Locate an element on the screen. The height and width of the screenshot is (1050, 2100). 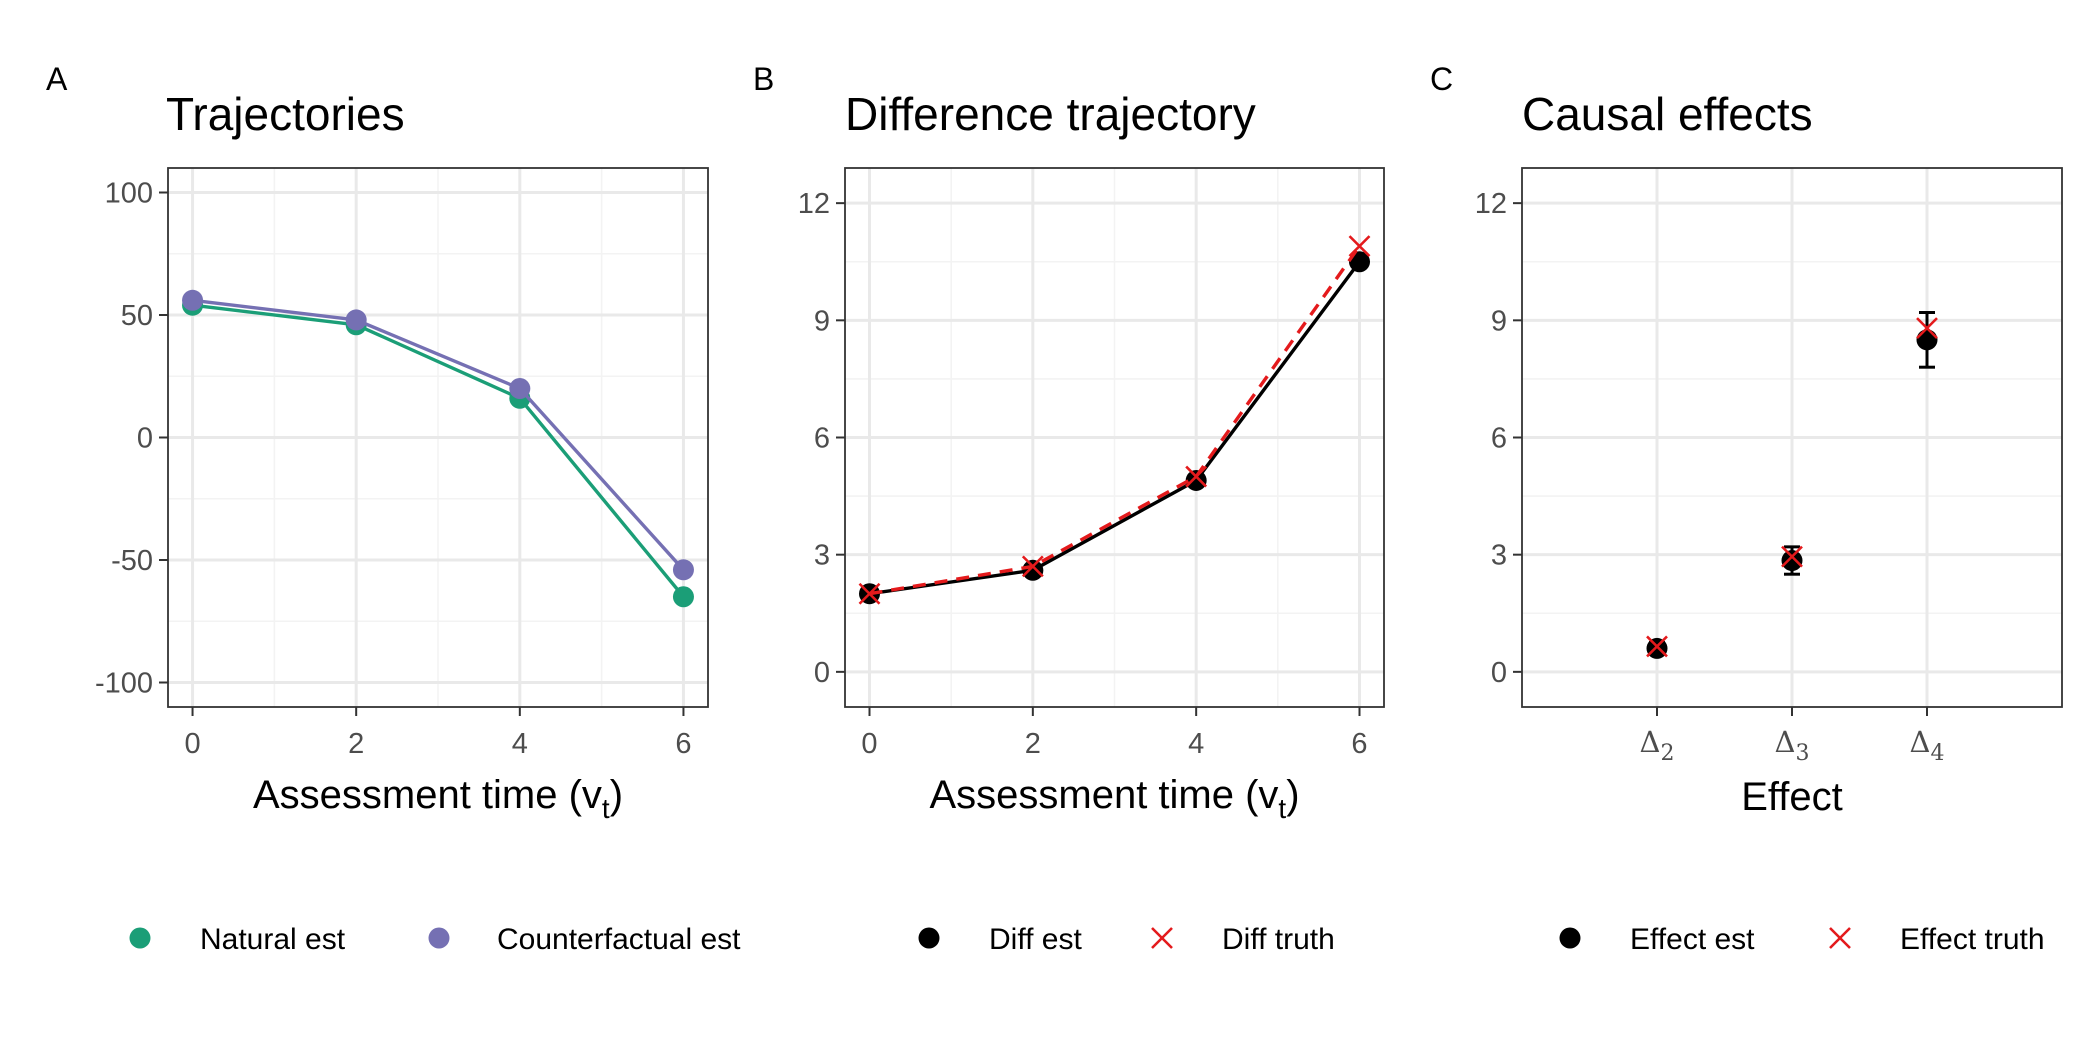
panel-letter: C is located at coordinates (1441, 79).